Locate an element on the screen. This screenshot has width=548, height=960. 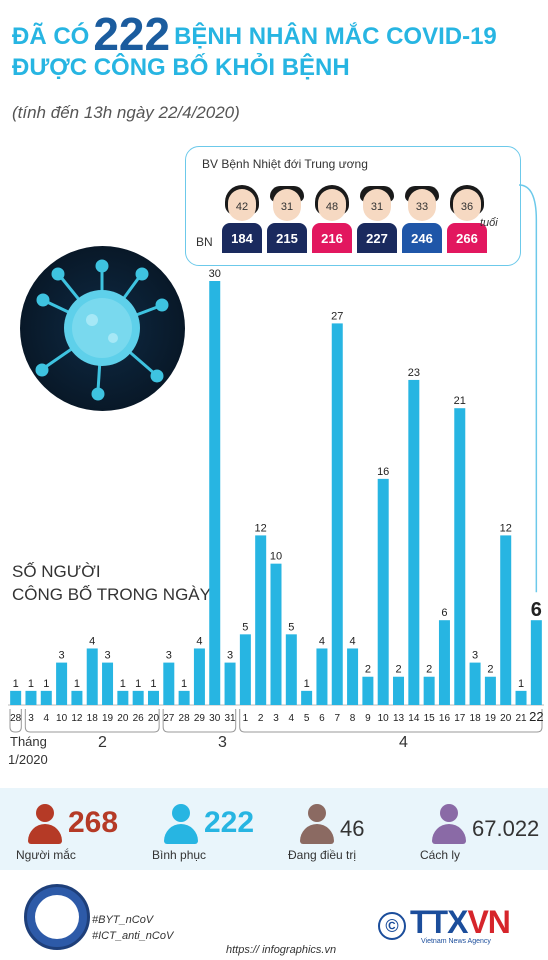
copyright-icon: © is located at coordinates (392, 926).